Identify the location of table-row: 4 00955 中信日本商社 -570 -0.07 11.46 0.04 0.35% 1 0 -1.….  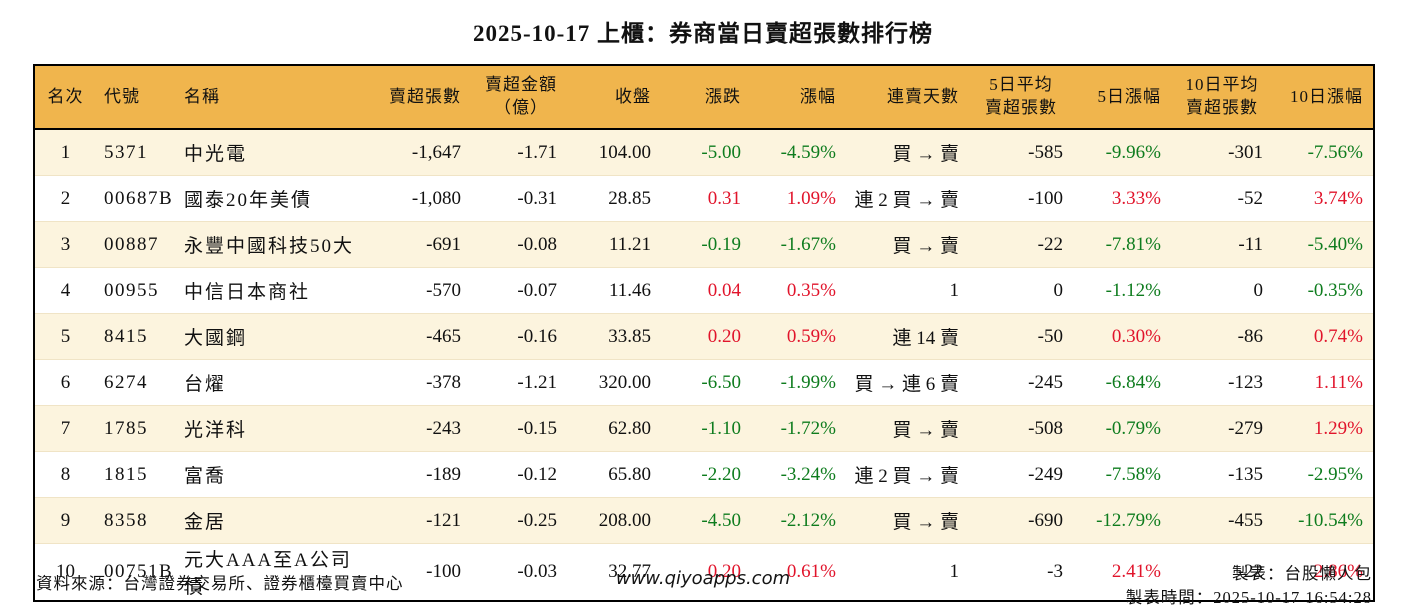
(704, 290).